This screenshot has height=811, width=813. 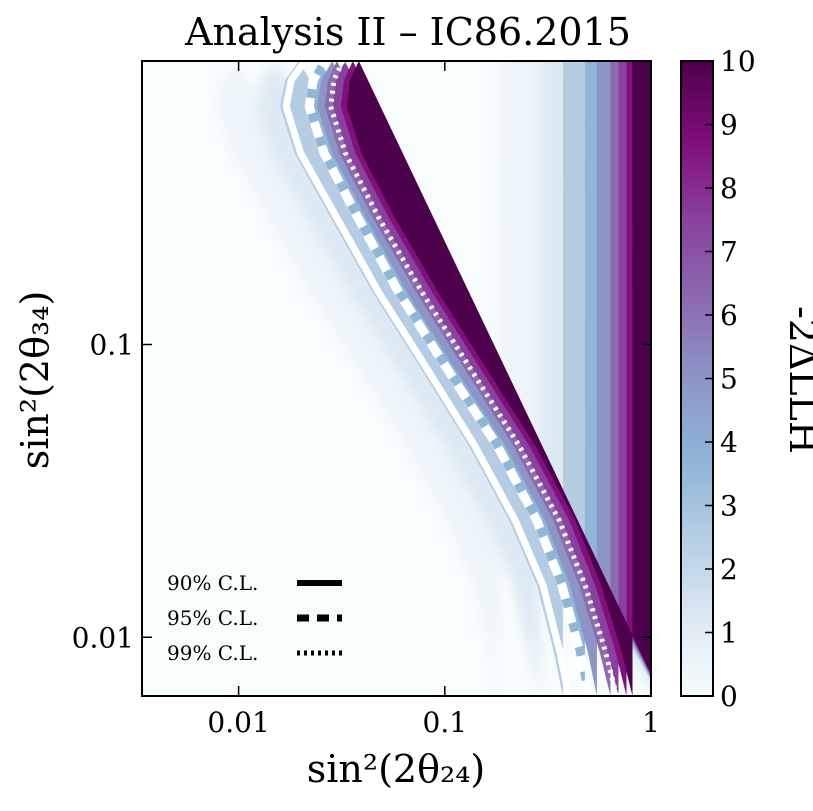 I want to click on legend-label: 95% C.L., so click(x=212, y=618).